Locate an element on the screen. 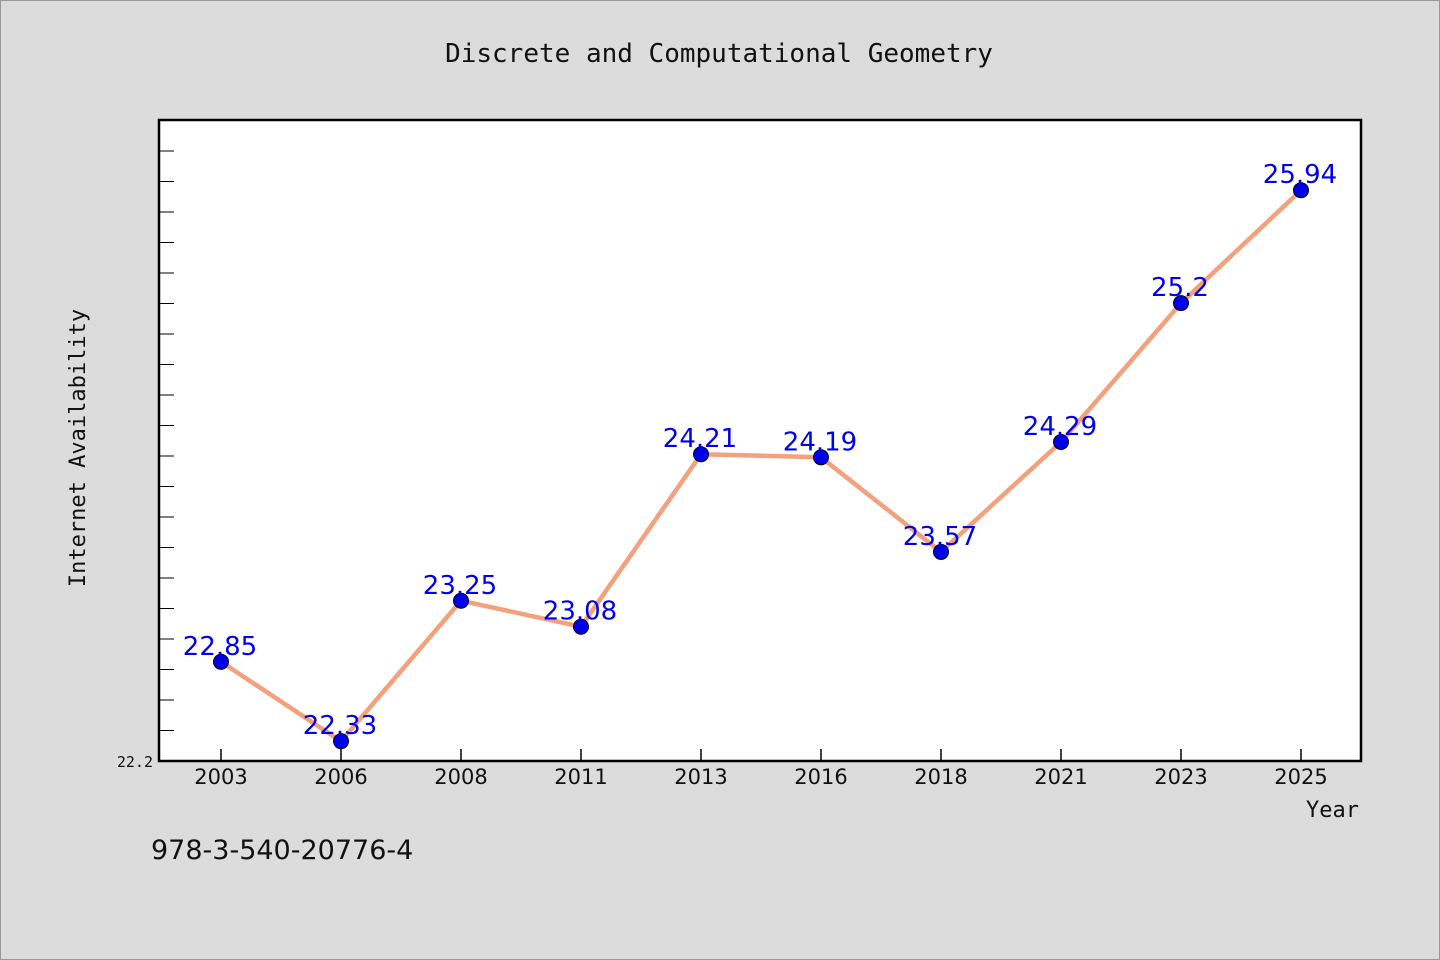 The width and height of the screenshot is (1440, 960). y-axis-ticks is located at coordinates (166, 456).